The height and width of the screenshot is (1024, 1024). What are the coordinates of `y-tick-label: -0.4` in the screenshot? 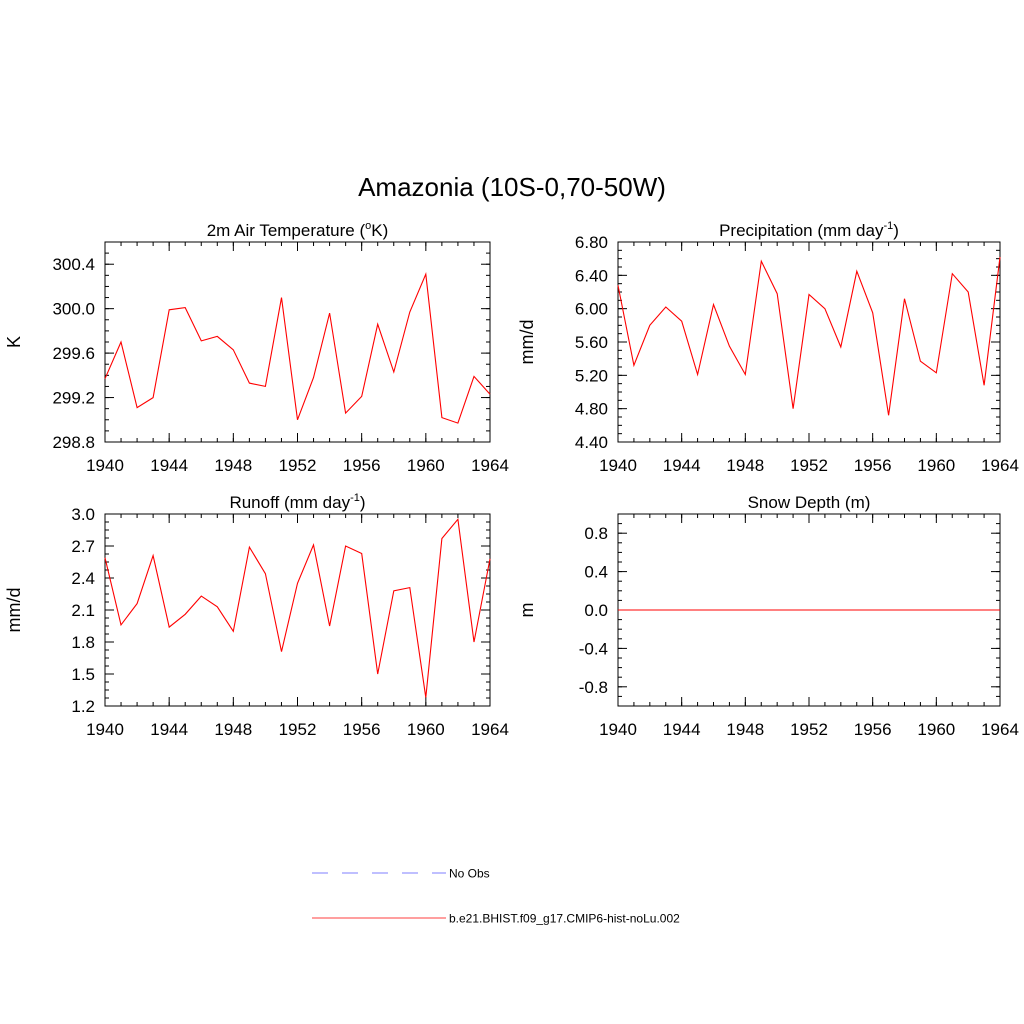 It's located at (593, 648).